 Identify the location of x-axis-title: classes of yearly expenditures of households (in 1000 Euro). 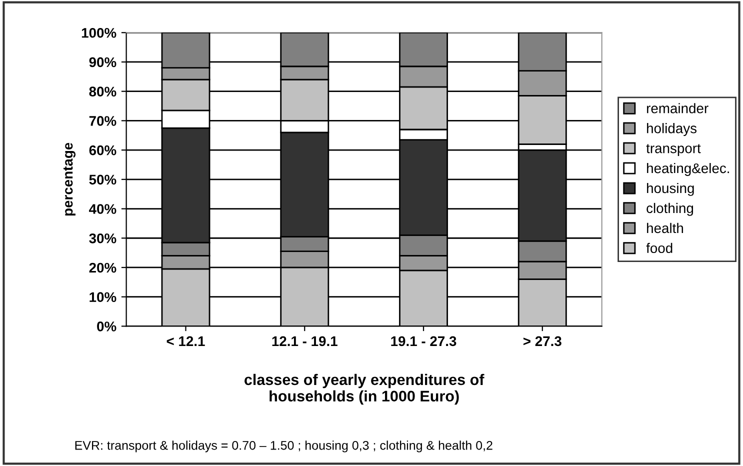
(364, 389).